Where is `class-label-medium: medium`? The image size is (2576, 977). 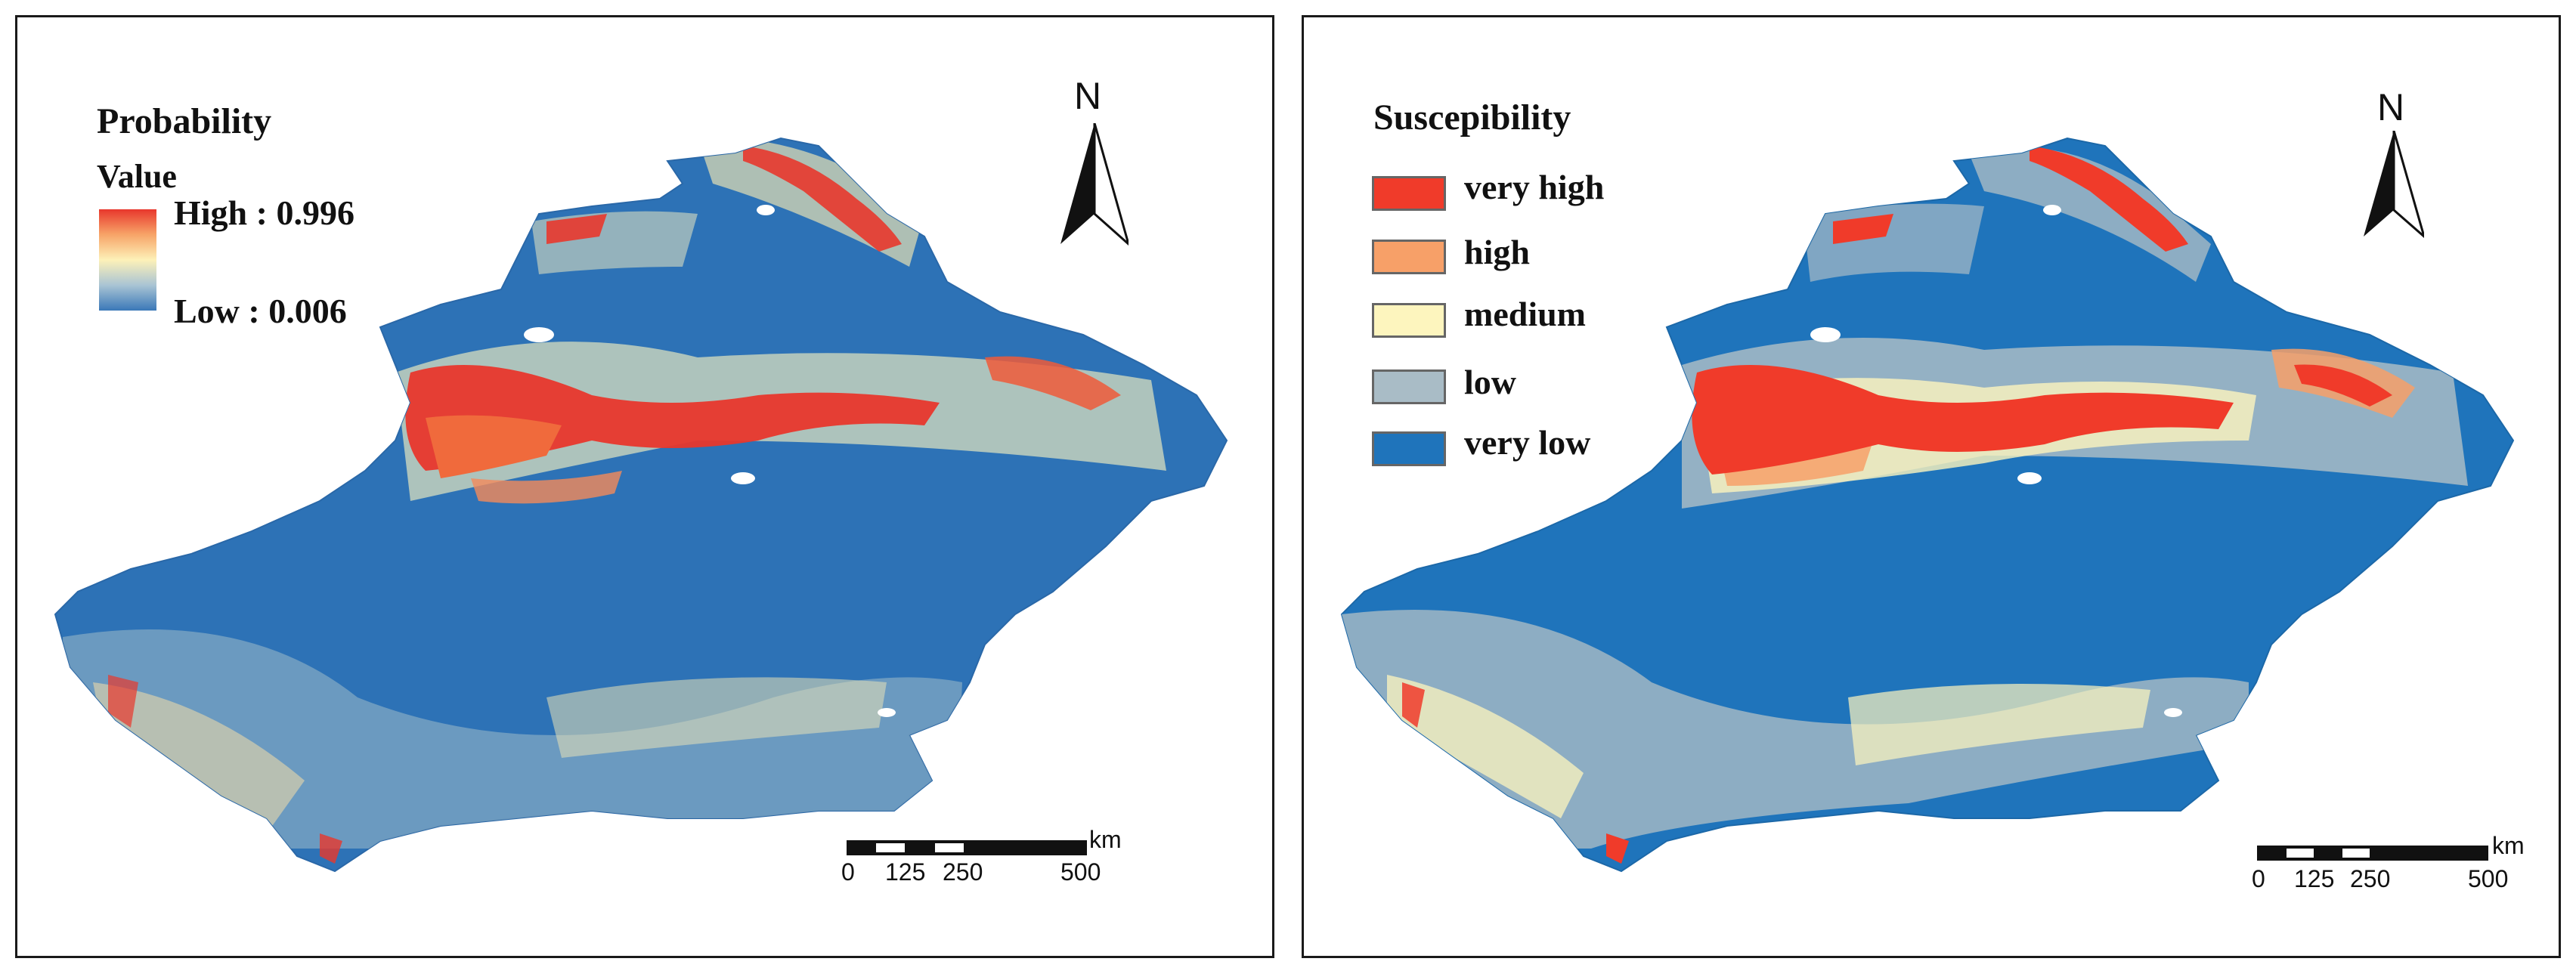
class-label-medium: medium is located at coordinates (1525, 314).